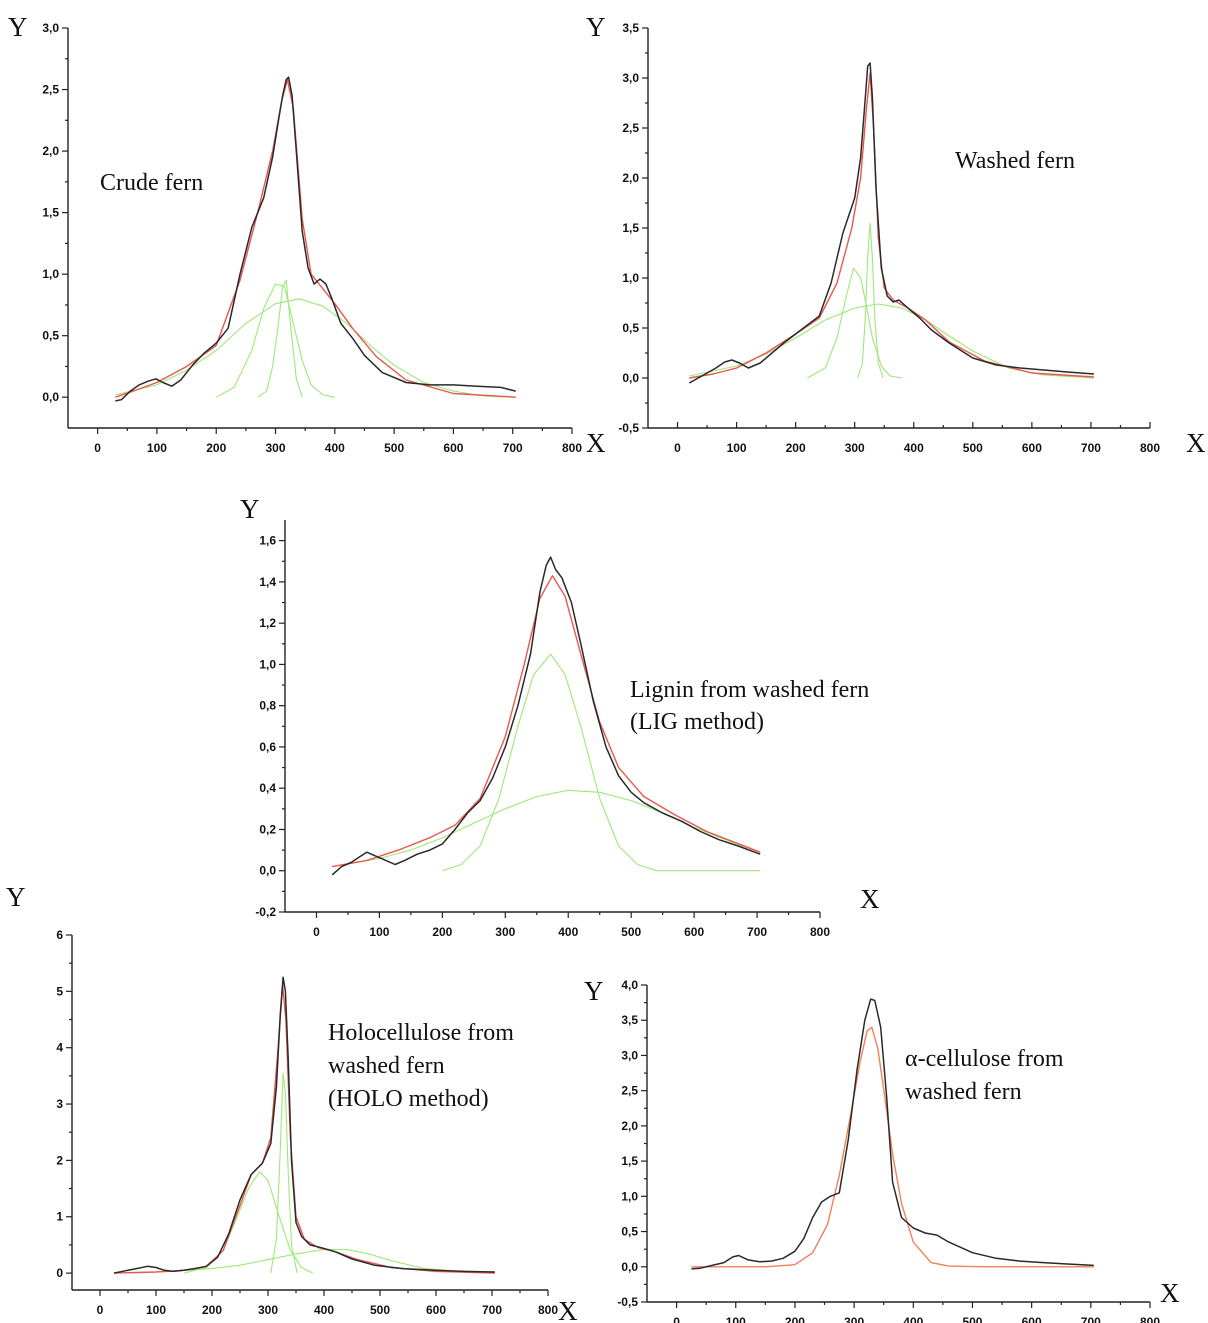  I want to click on y-tick-label: 5, so click(59, 991).